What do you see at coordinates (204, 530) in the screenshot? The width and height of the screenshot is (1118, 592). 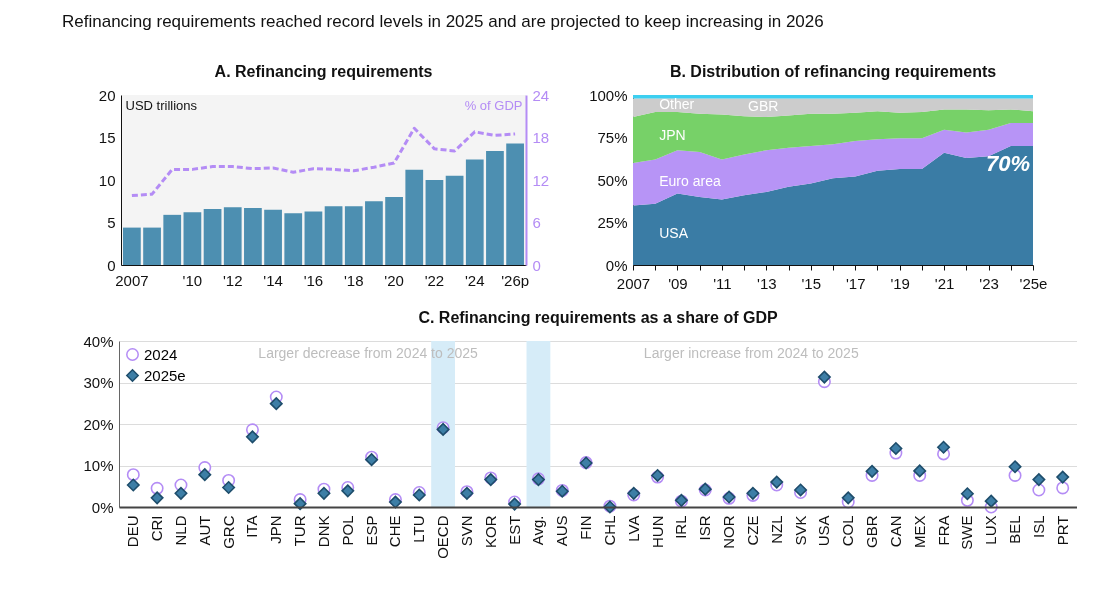 I see `x-tick-label: AUT` at bounding box center [204, 530].